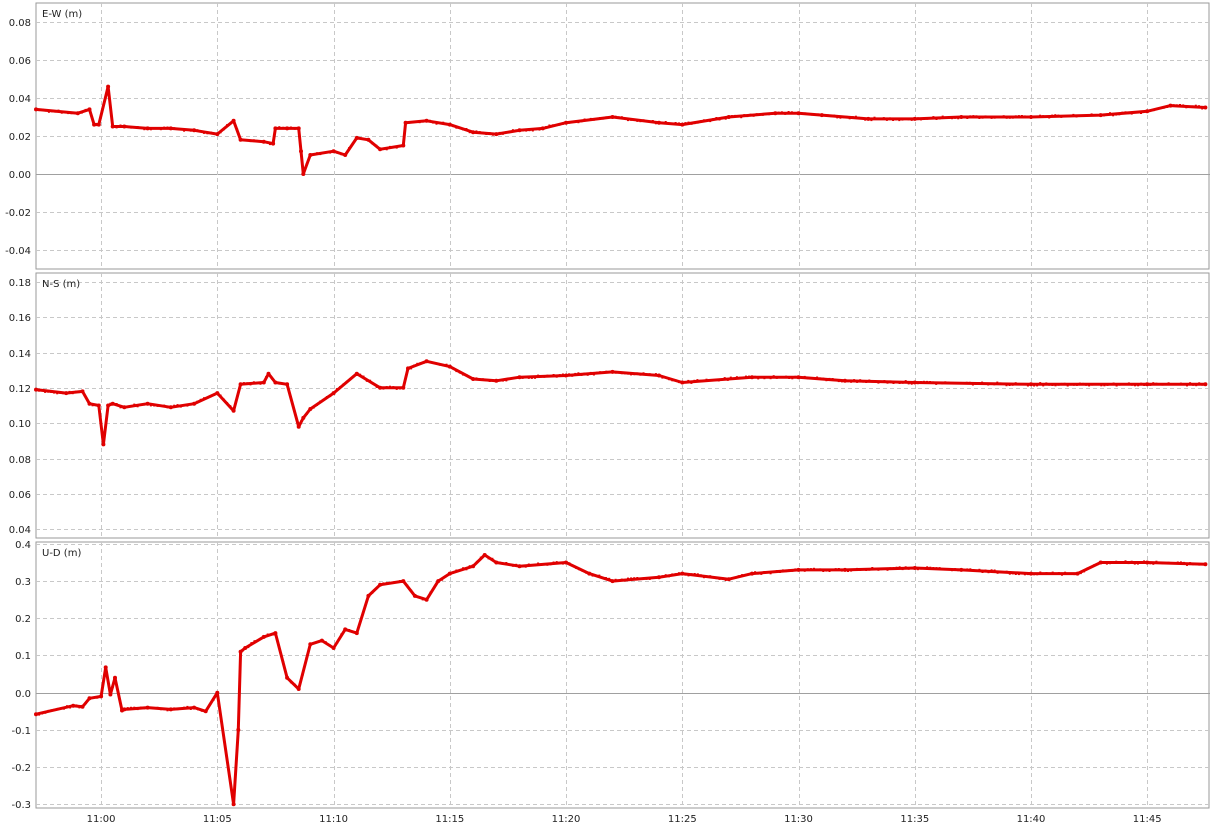 This screenshot has width=1210, height=830. I want to click on x-tick-label: 11:40, so click(1031, 819).